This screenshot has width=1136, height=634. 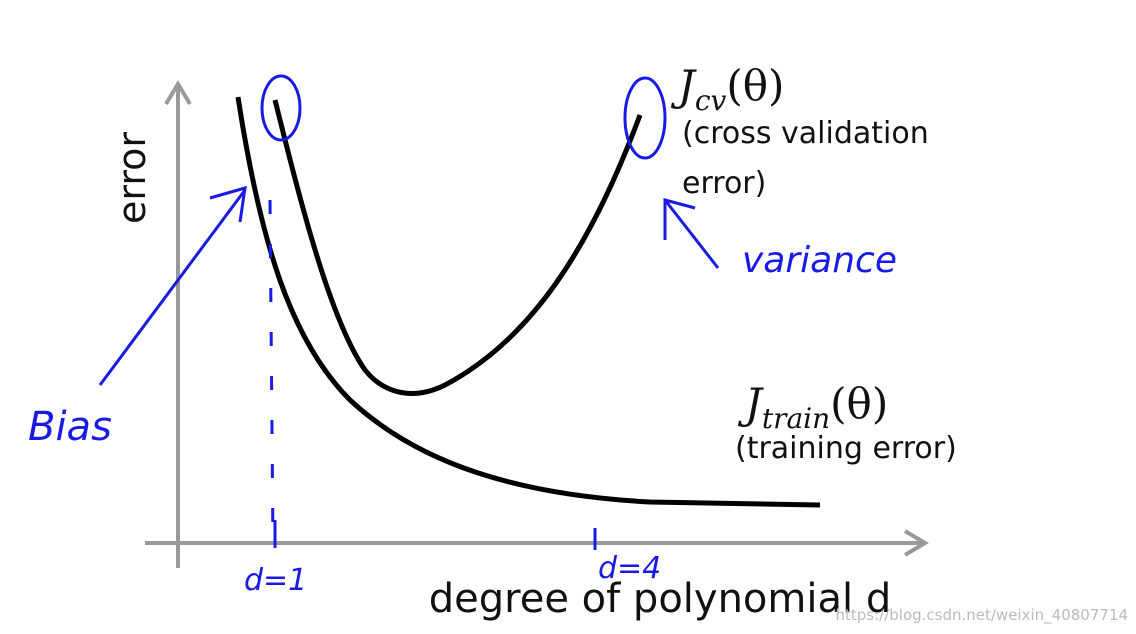 What do you see at coordinates (846, 448) in the screenshot?
I see `train-description: (training error)` at bounding box center [846, 448].